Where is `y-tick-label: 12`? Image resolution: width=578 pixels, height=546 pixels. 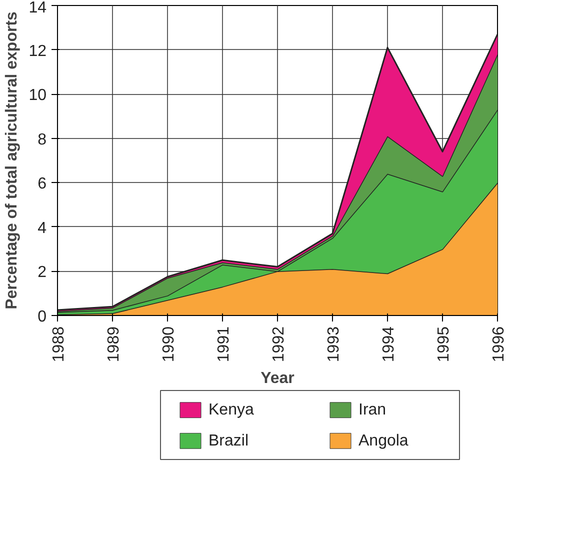
y-tick-label: 12 is located at coordinates (37, 51).